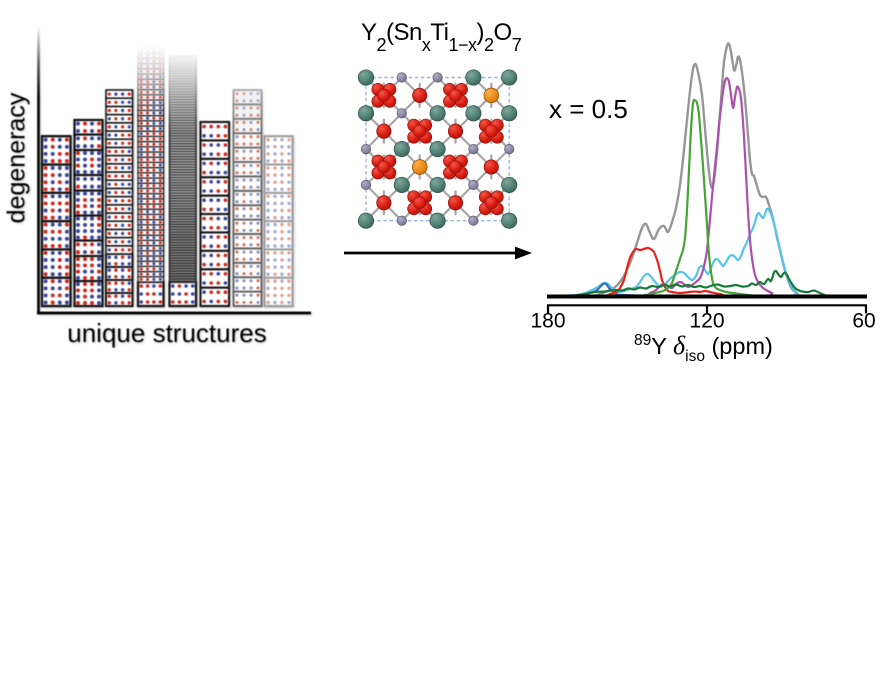 The width and height of the screenshot is (880, 682). Describe the element at coordinates (17, 157) in the screenshot. I see `svg-text: degeneracy` at that location.